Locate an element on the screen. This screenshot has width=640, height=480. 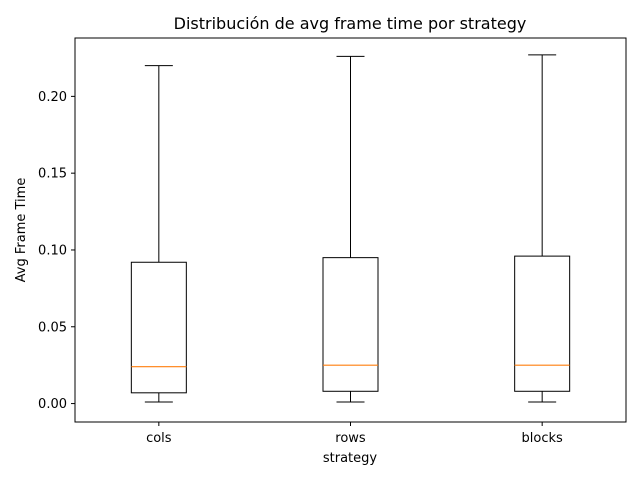
y-tick-label: 0.20 is located at coordinates (52, 97).